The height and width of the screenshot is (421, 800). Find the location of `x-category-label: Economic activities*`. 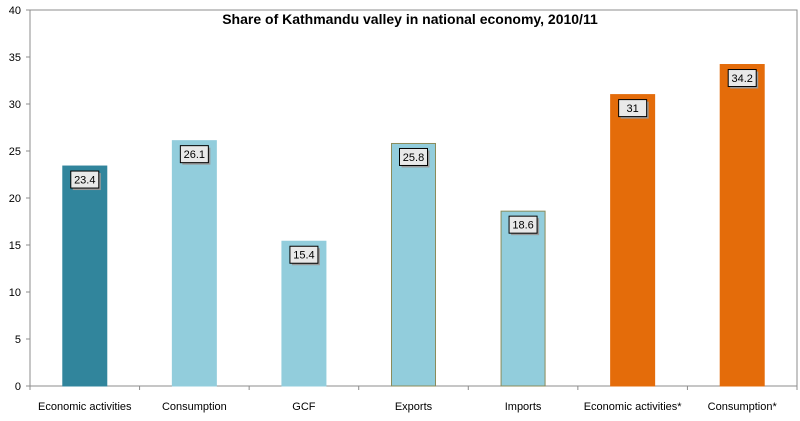

x-category-label: Economic activities* is located at coordinates (633, 407).